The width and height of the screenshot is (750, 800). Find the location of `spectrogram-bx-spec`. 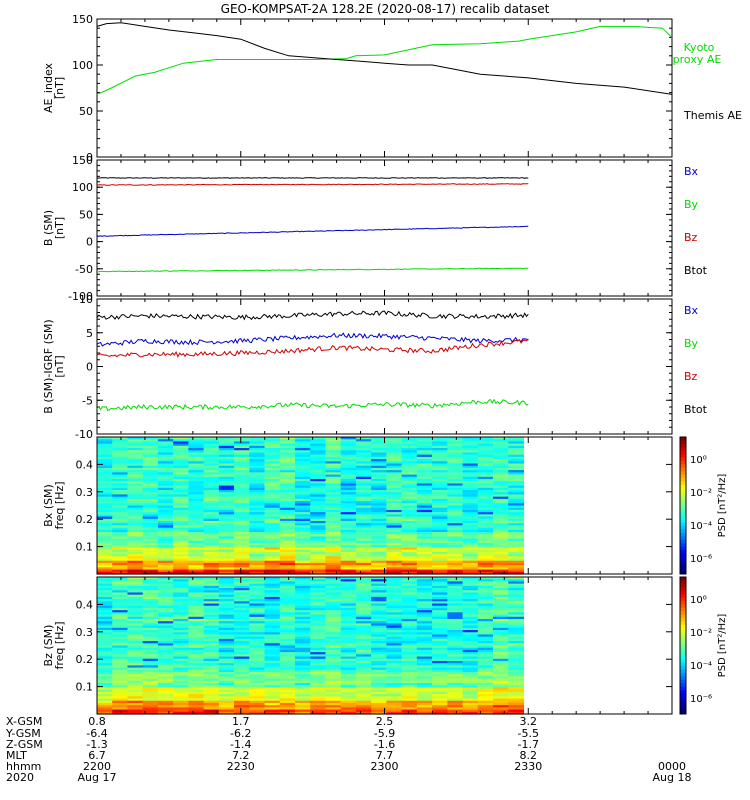

spectrogram-bx-spec is located at coordinates (311, 506).